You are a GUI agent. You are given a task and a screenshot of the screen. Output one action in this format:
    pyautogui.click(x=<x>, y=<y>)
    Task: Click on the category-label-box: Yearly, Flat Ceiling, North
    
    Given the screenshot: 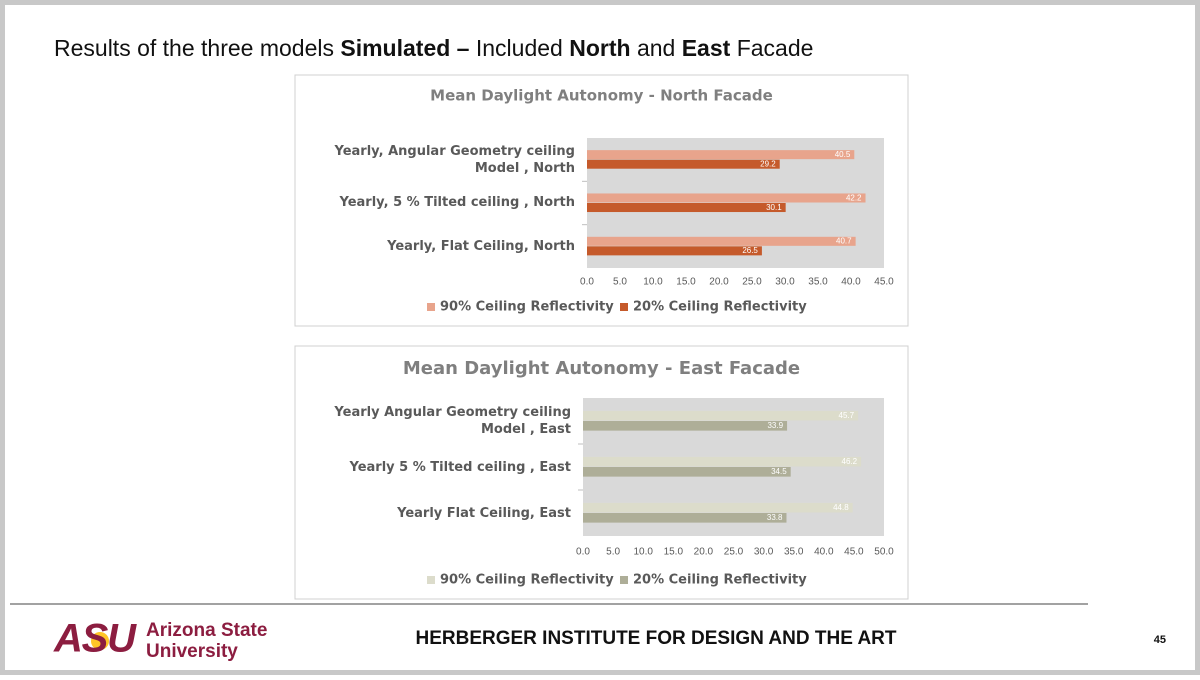 What is the action you would take?
    pyautogui.click(x=481, y=246)
    